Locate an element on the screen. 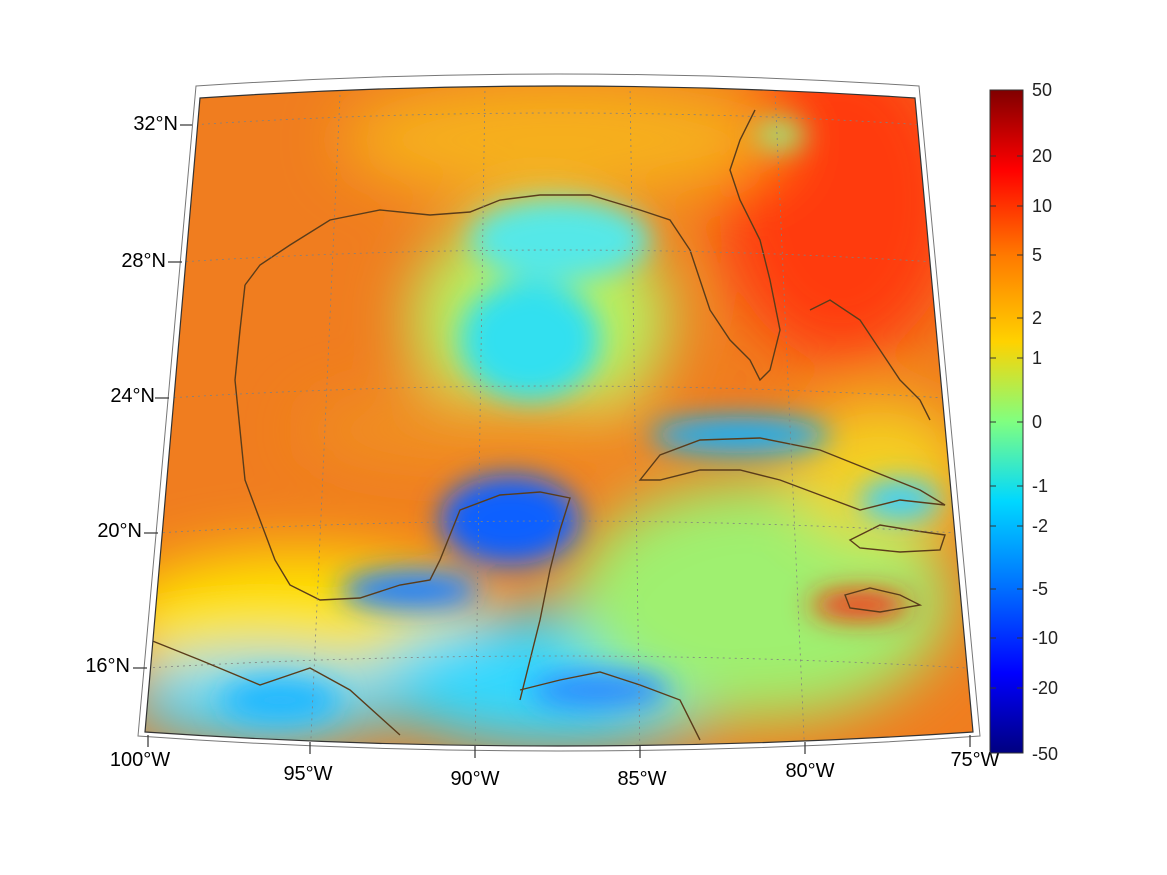 The image size is (1167, 875). lon-label-85w: 85°W is located at coordinates (641, 779).